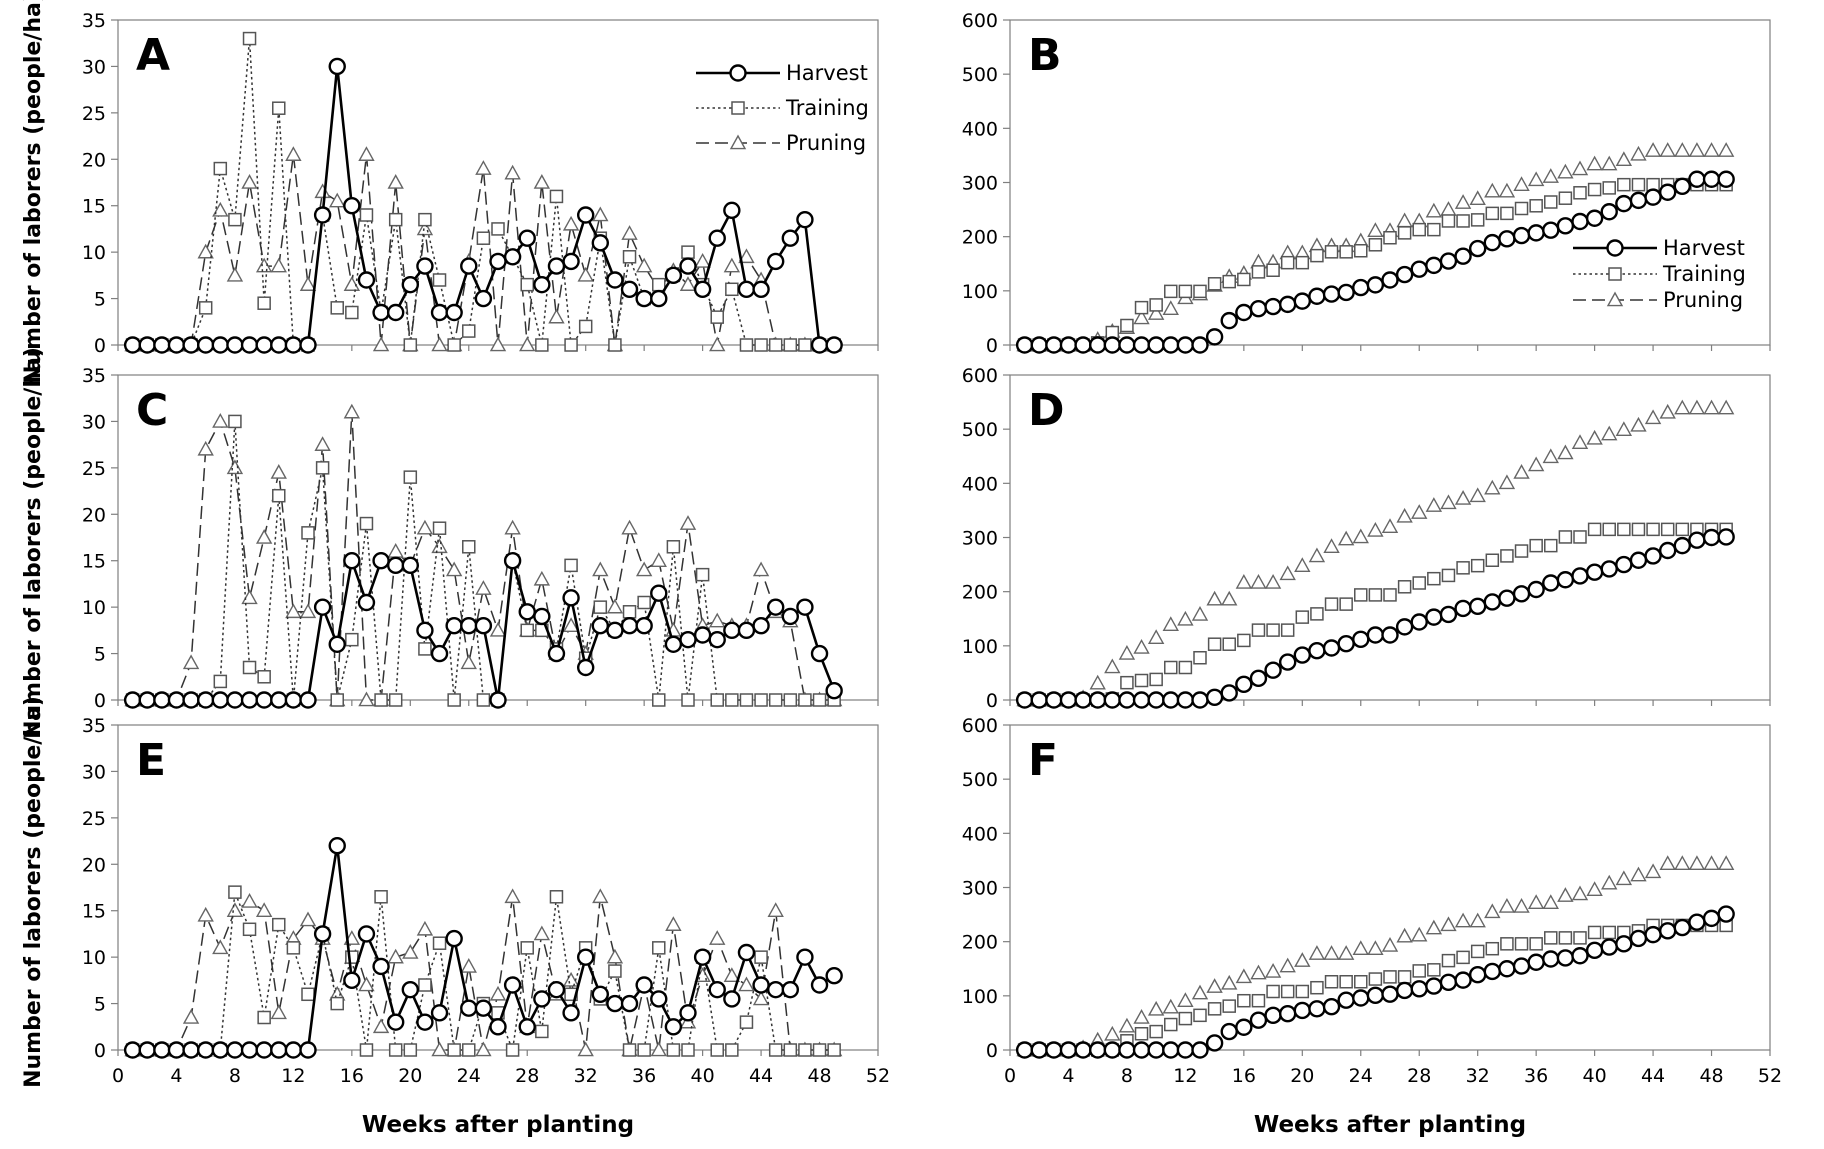 Image resolution: width=1824 pixels, height=1149 pixels. I want to click on panel-letter: E, so click(151, 760).